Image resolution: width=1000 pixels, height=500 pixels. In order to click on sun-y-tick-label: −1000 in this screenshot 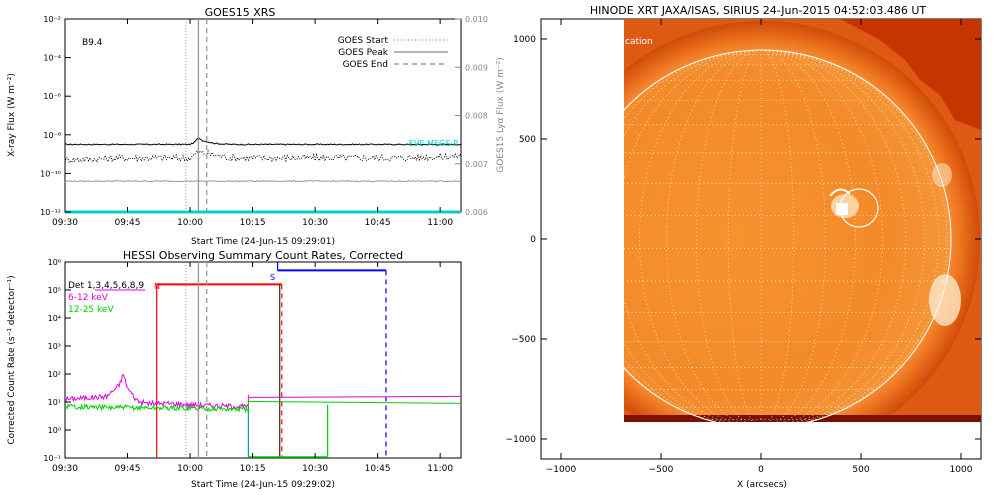, I will do `click(521, 440)`.